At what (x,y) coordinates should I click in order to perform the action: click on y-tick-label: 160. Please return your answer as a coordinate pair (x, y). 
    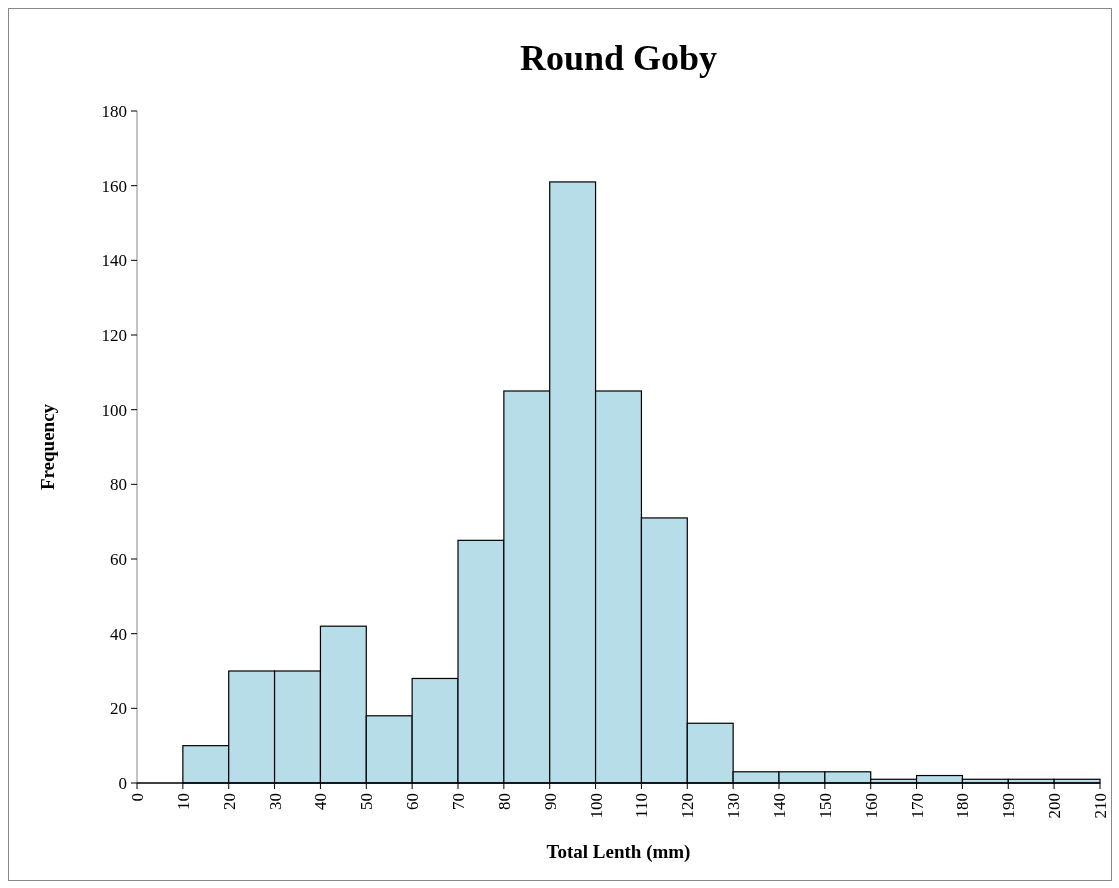
    Looking at the image, I should click on (114, 186).